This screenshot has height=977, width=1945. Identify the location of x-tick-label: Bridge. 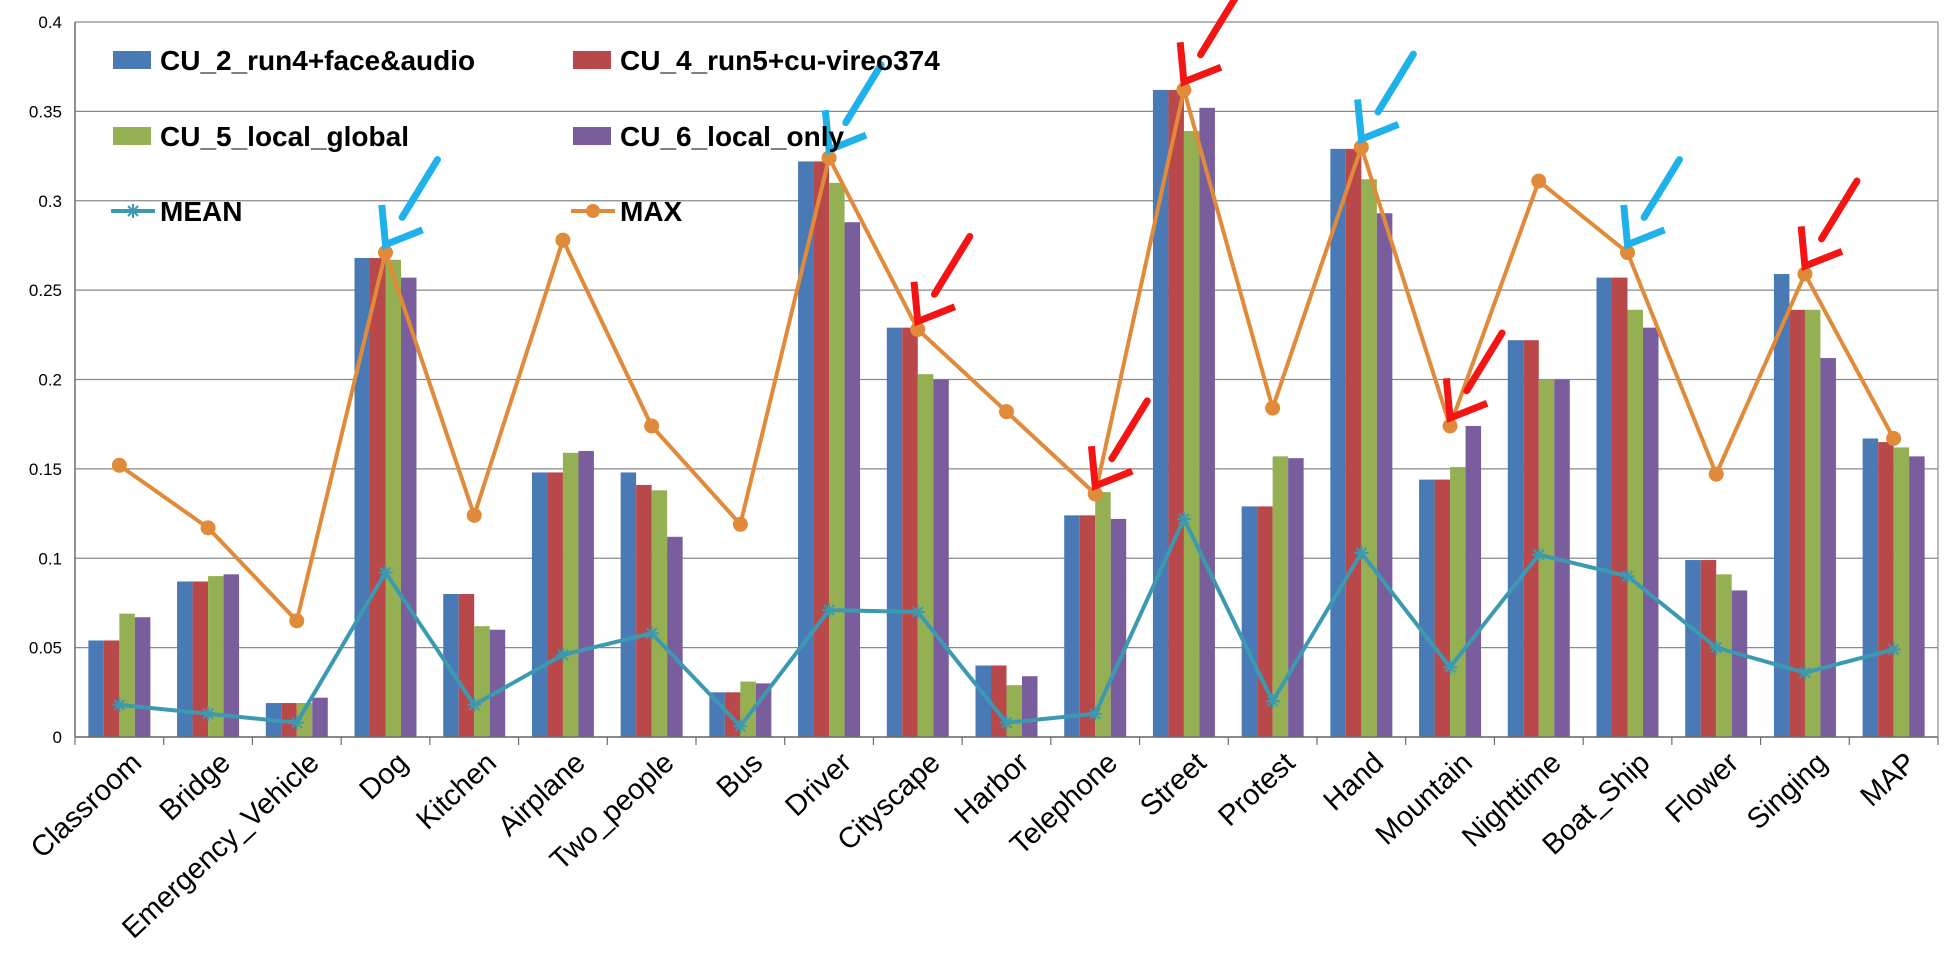
(195, 787).